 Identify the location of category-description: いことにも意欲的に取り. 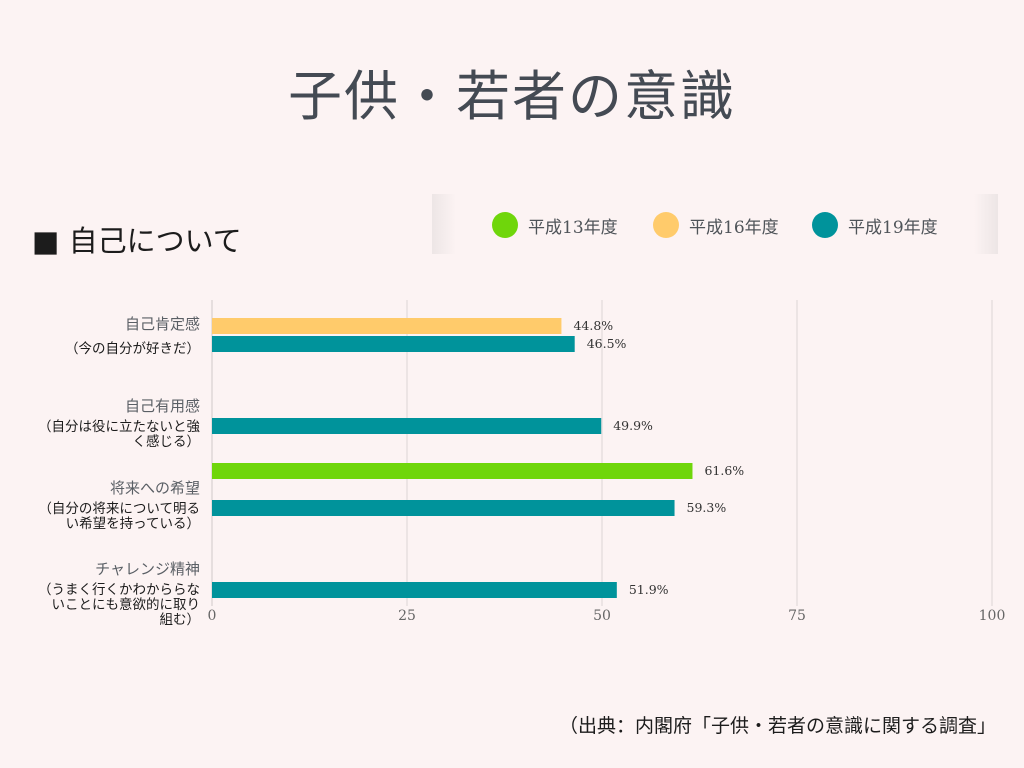
(126, 605).